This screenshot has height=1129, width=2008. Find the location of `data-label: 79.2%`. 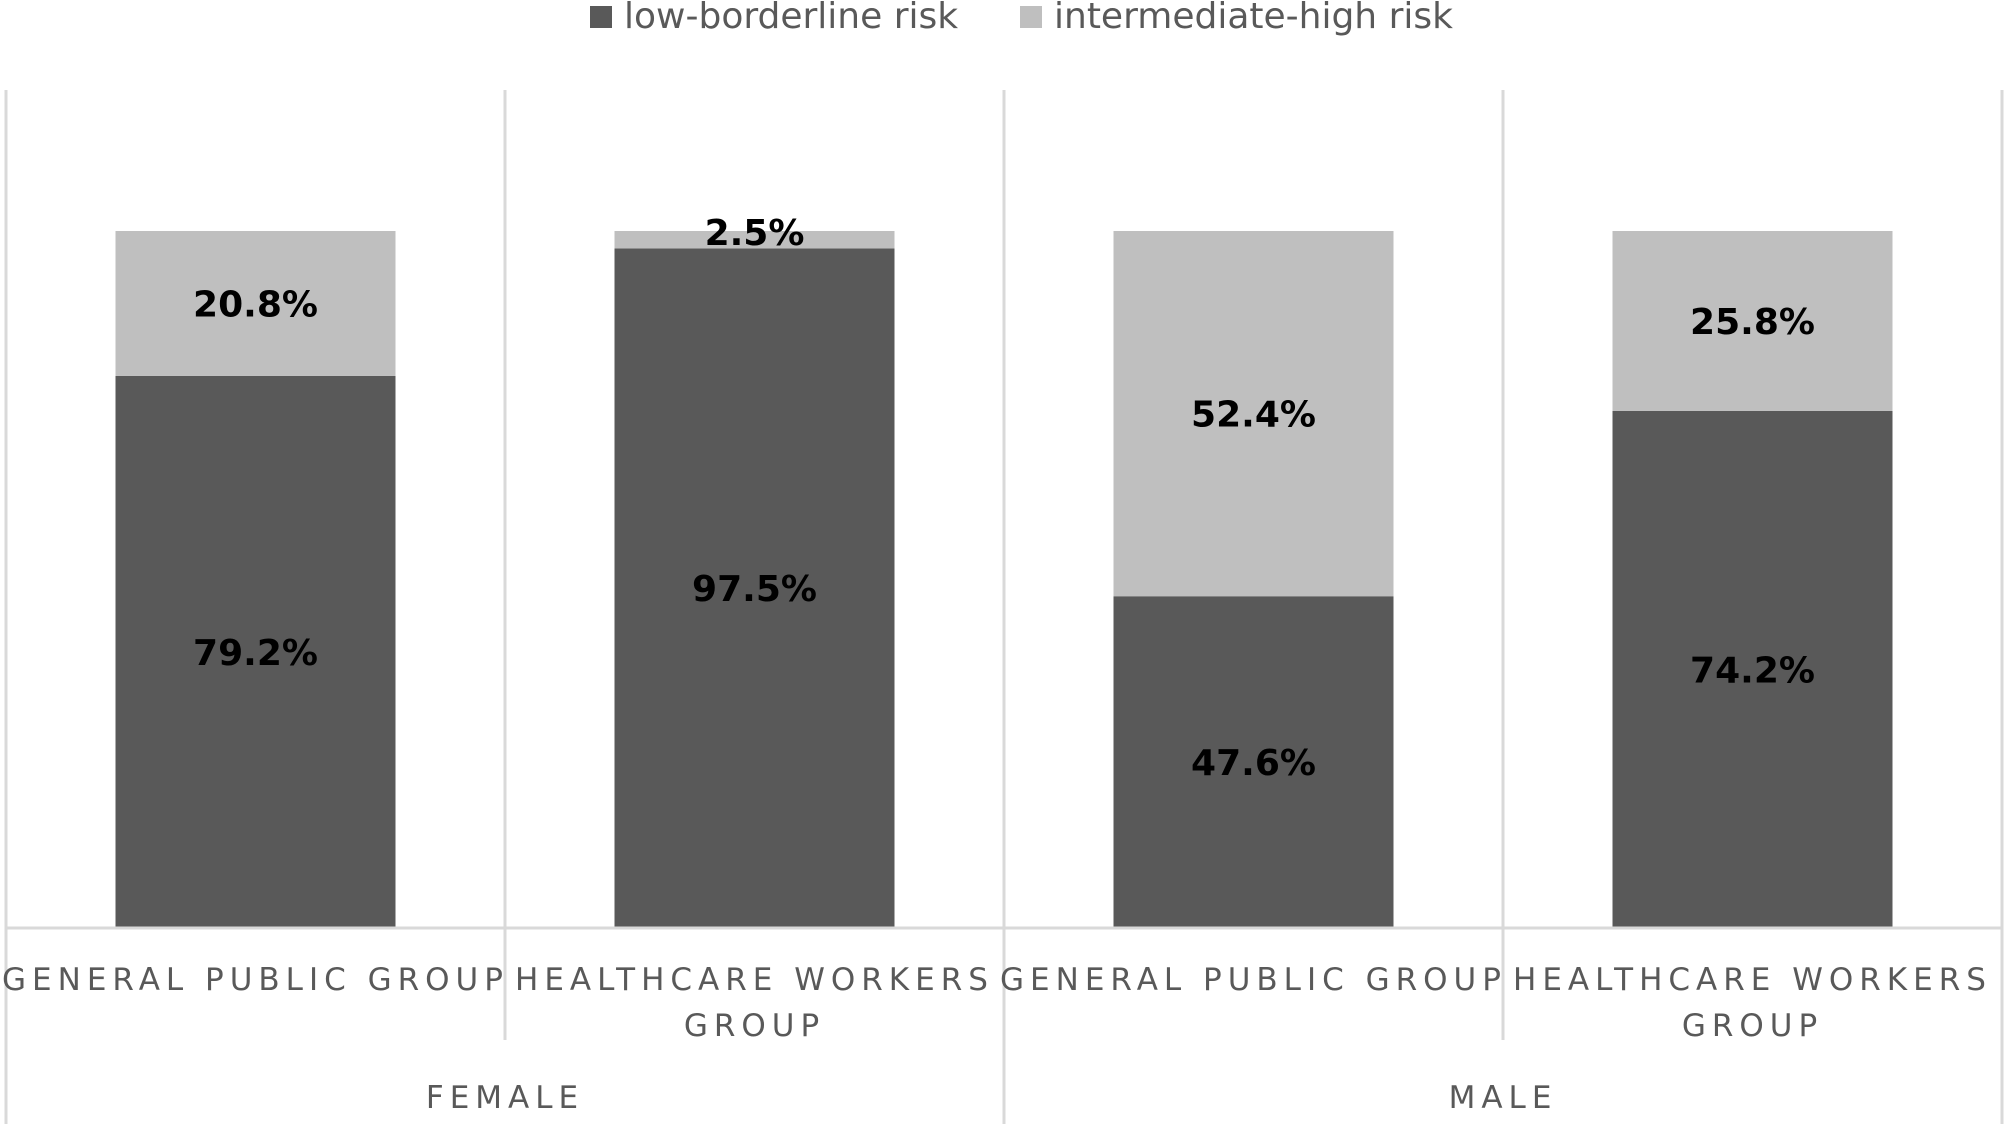

data-label: 79.2% is located at coordinates (255, 653).